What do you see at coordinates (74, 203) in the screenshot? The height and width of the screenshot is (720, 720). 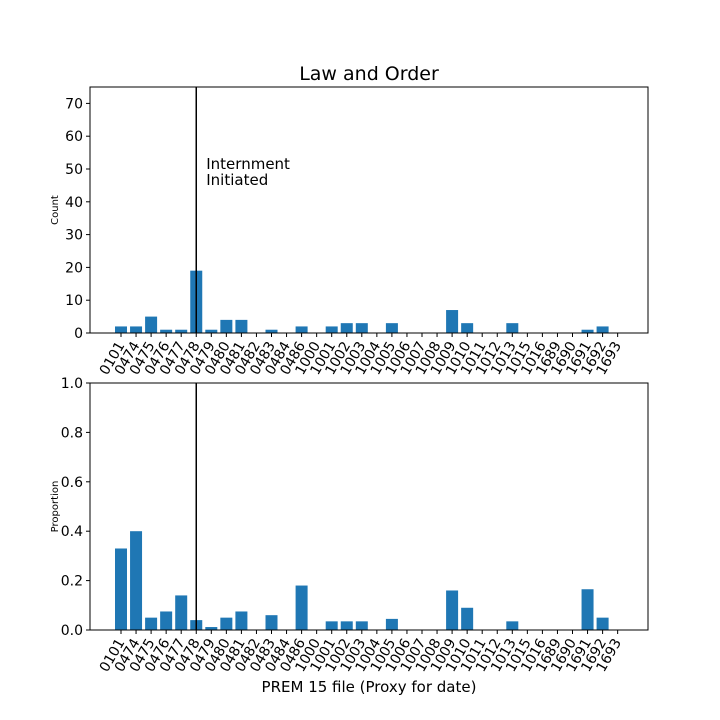 I see `y-tick-label: 40` at bounding box center [74, 203].